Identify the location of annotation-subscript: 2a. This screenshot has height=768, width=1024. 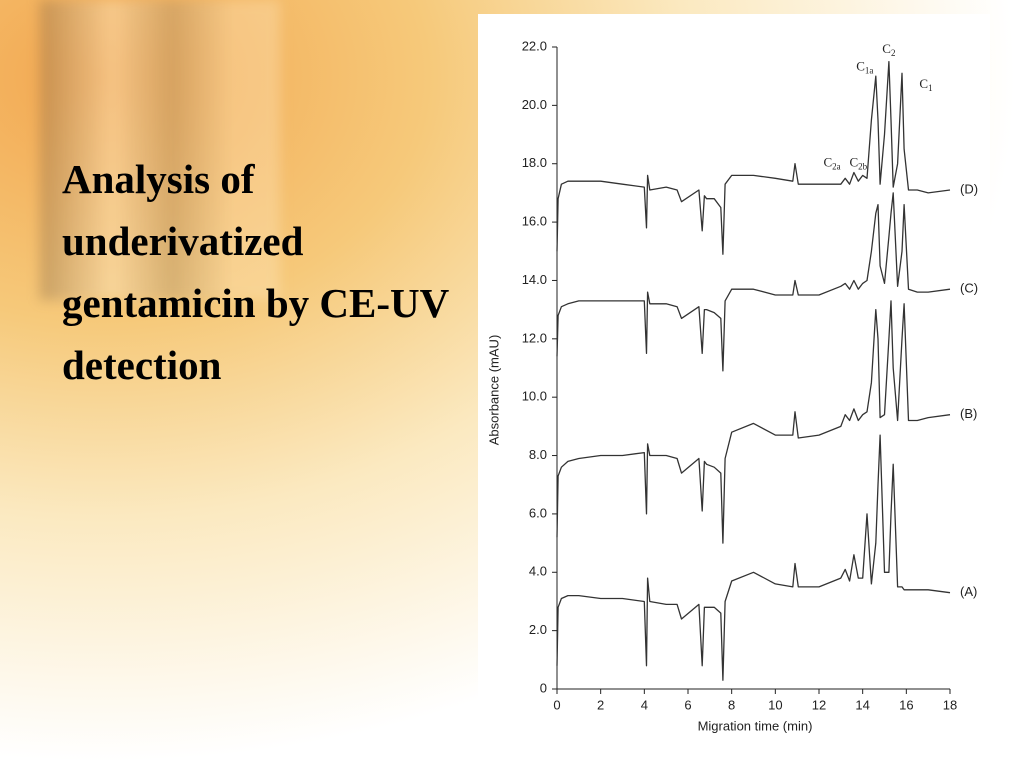
(836, 167).